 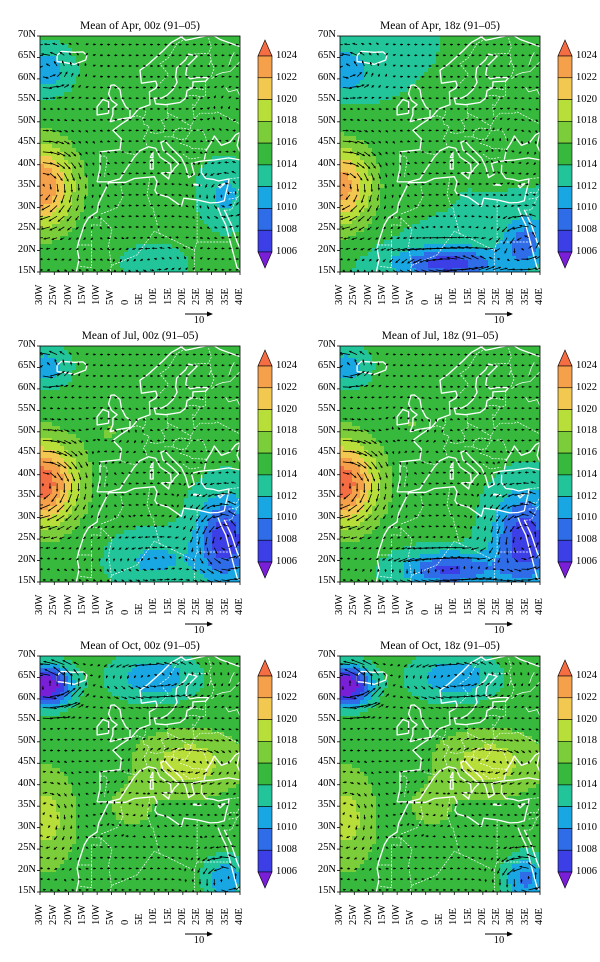 I want to click on panel-title: Mean of Jul, 00z (91–05), so click(x=140, y=336).